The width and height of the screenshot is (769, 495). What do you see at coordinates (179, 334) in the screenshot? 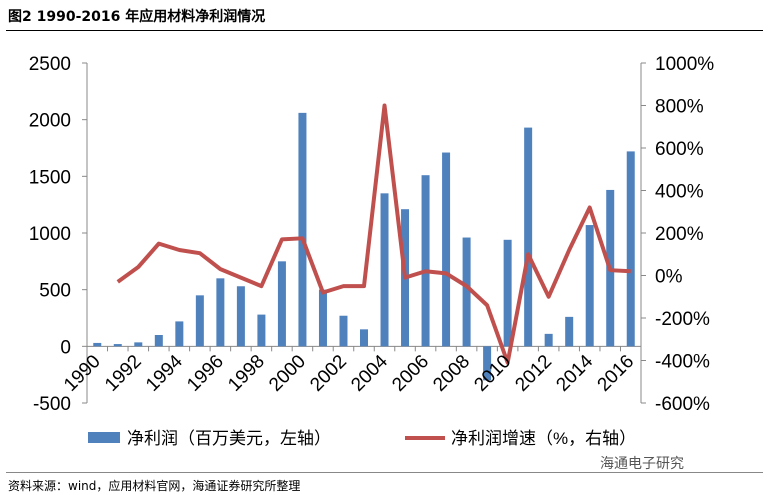
I see `bar-1994` at bounding box center [179, 334].